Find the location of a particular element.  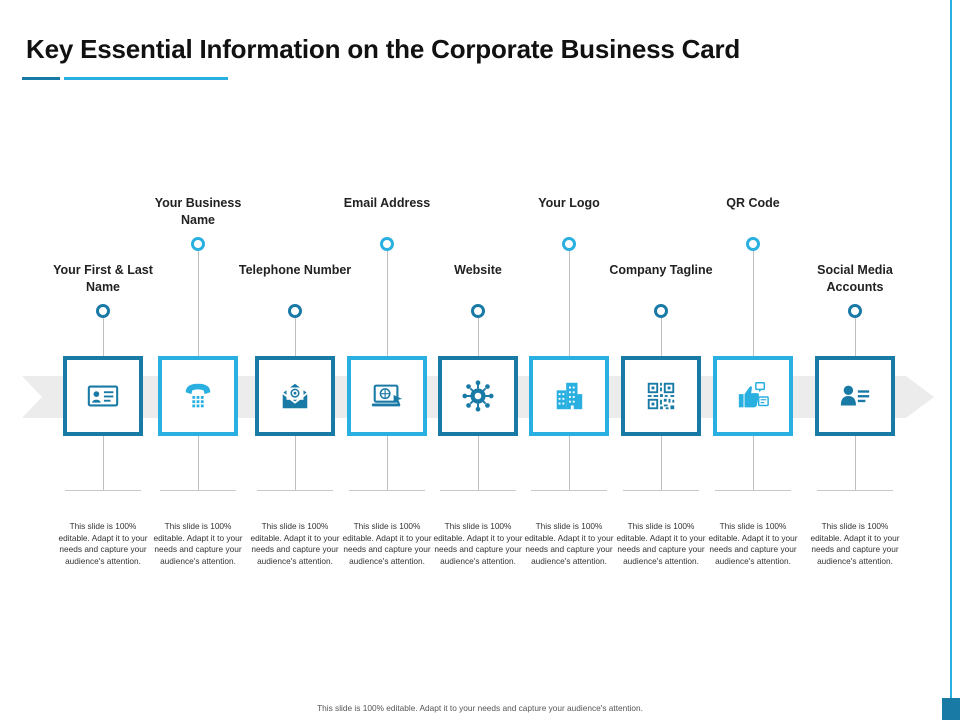

building-icon is located at coordinates (569, 396).